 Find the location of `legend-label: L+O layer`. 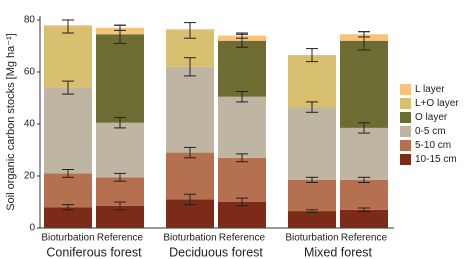

legend-label: L+O layer is located at coordinates (437, 103).